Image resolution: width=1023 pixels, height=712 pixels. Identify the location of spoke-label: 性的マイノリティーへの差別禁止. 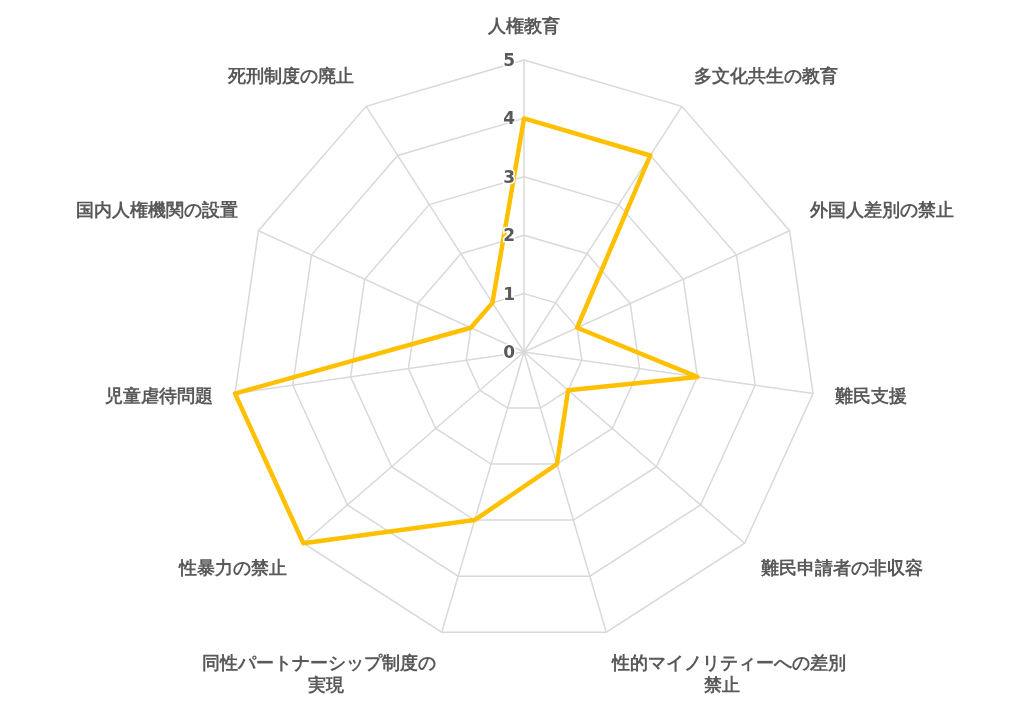
(729, 674).